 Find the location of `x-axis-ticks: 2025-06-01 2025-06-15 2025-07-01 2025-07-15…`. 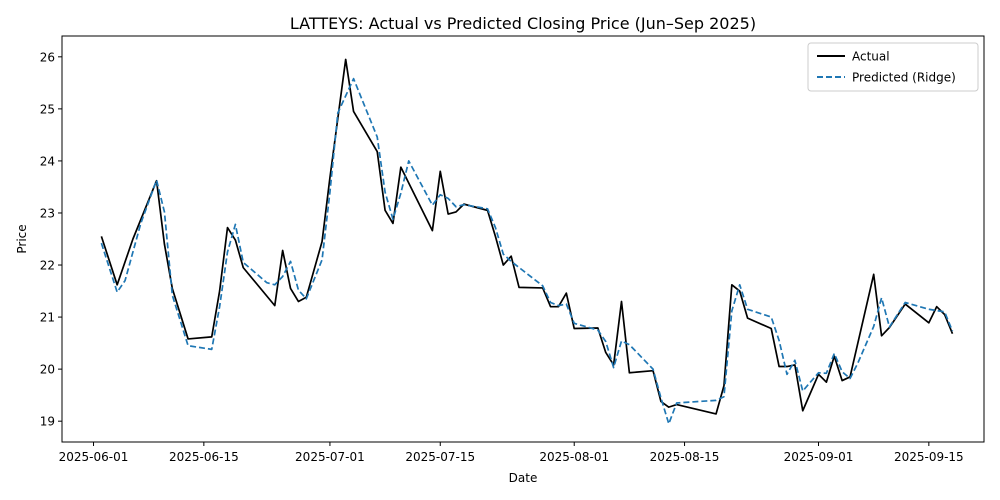

x-axis-ticks: 2025-06-01 2025-06-15 2025-07-01 2025-07-15… is located at coordinates (511, 453).